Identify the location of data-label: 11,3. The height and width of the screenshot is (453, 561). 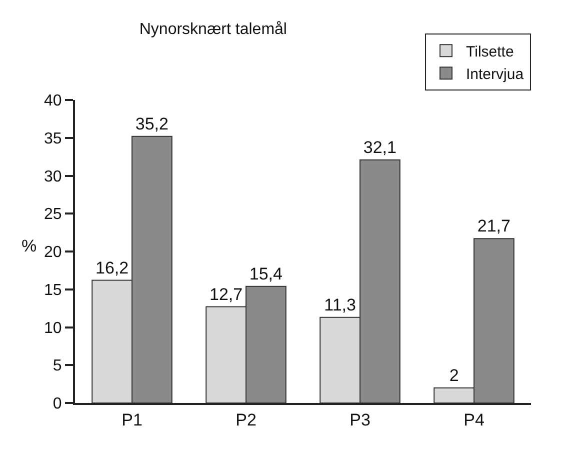
(340, 304).